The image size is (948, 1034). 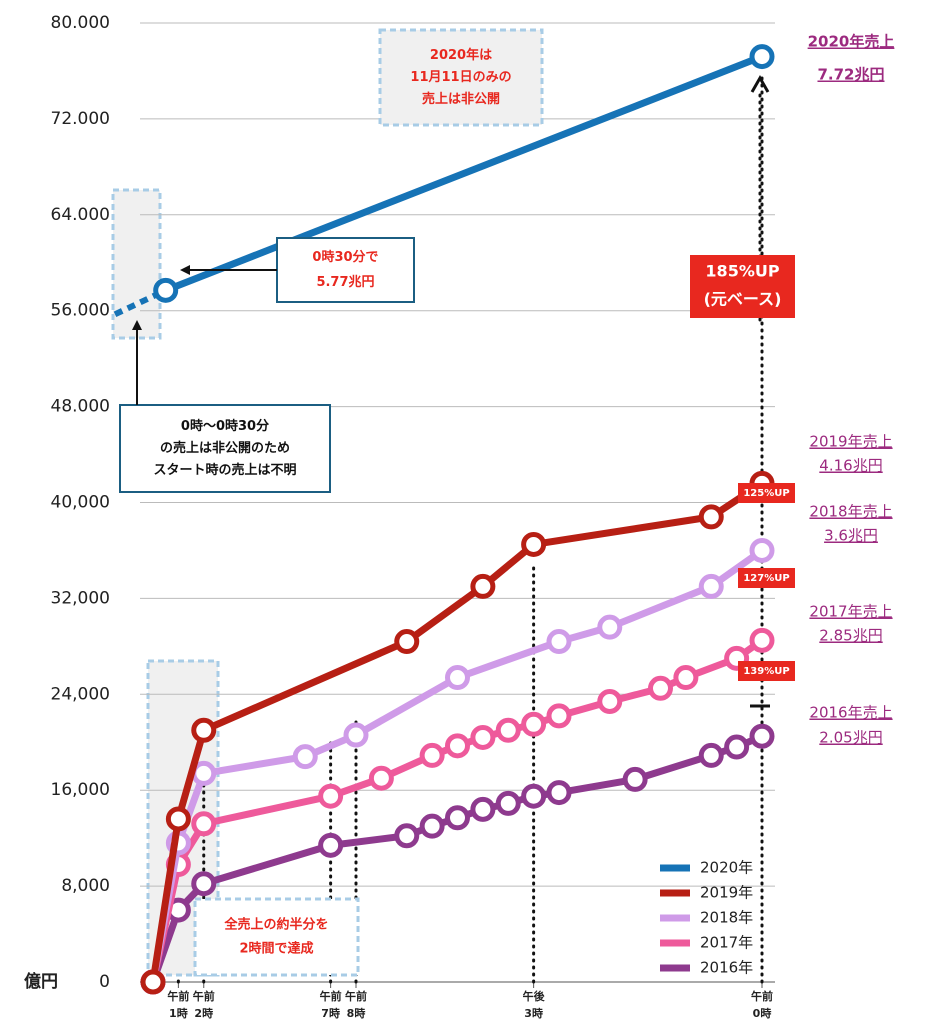 What do you see at coordinates (850, 442) in the screenshot?
I see `total-label: 2019年売上` at bounding box center [850, 442].